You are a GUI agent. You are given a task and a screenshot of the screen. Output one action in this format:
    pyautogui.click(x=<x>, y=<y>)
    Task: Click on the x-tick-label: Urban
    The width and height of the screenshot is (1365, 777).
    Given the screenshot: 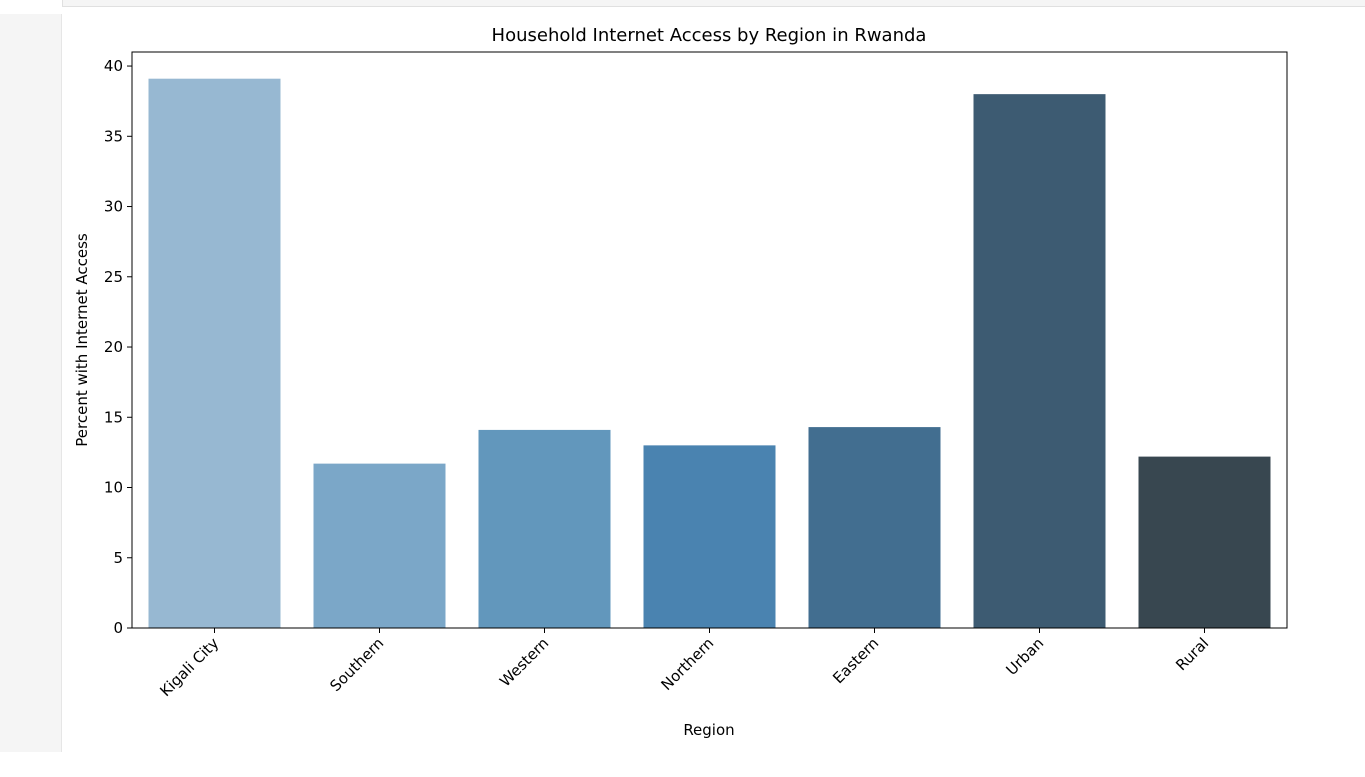 What is the action you would take?
    pyautogui.click(x=1025, y=656)
    